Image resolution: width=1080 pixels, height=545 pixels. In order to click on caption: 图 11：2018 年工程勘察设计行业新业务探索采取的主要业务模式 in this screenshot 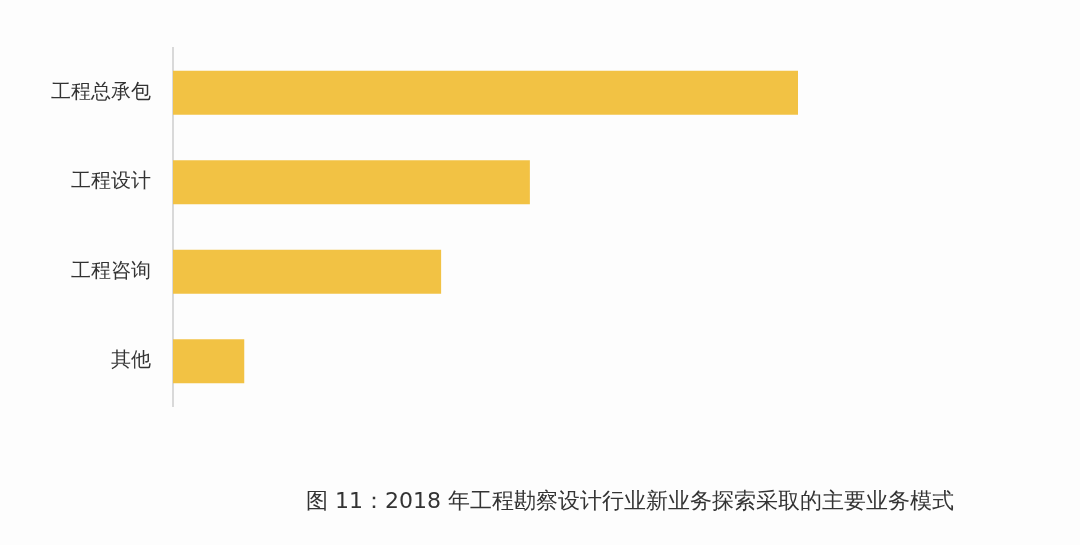, I will do `click(630, 501)`.